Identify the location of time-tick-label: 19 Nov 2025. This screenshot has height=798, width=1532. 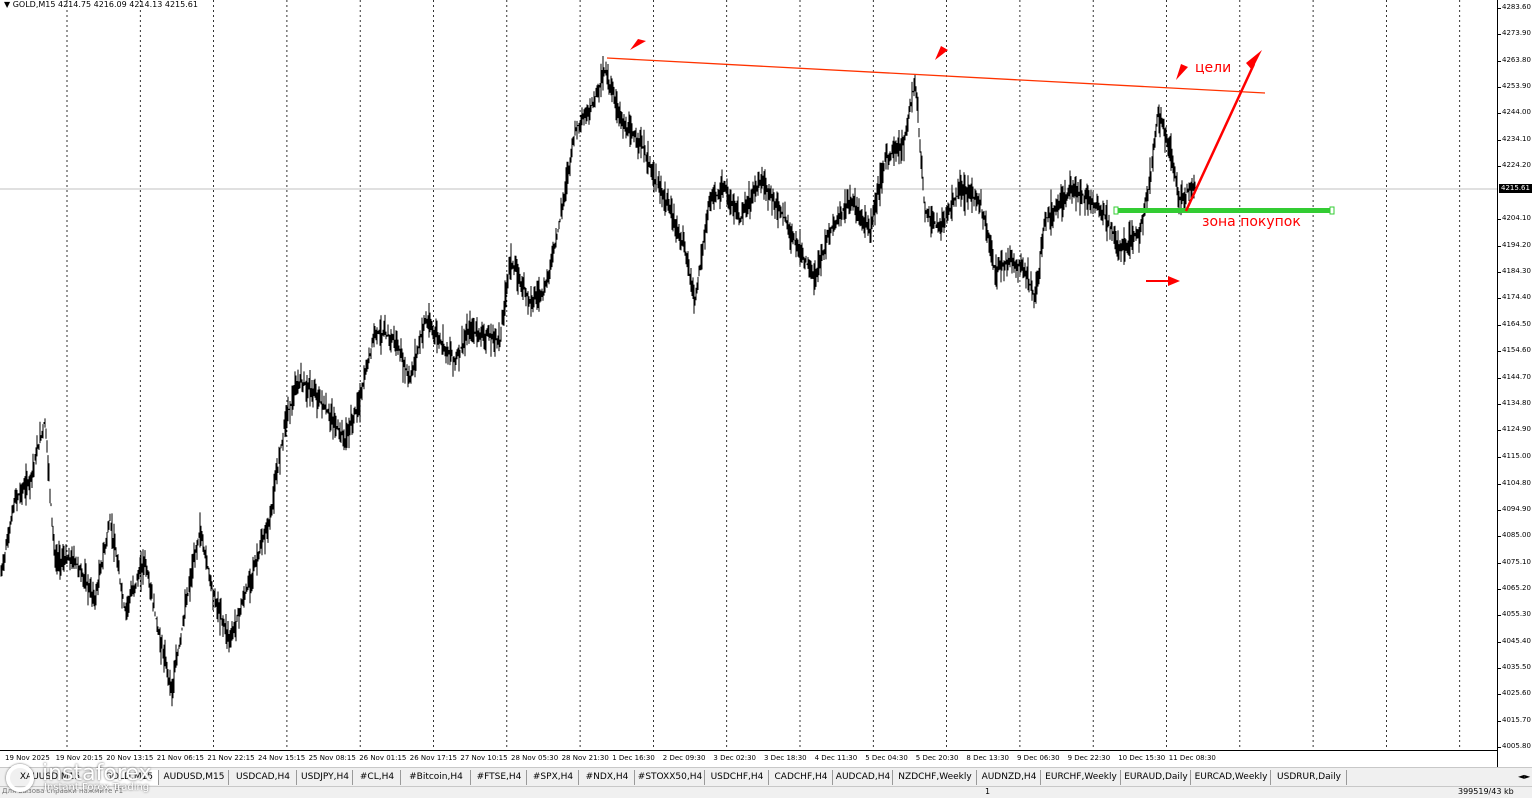
(27, 758).